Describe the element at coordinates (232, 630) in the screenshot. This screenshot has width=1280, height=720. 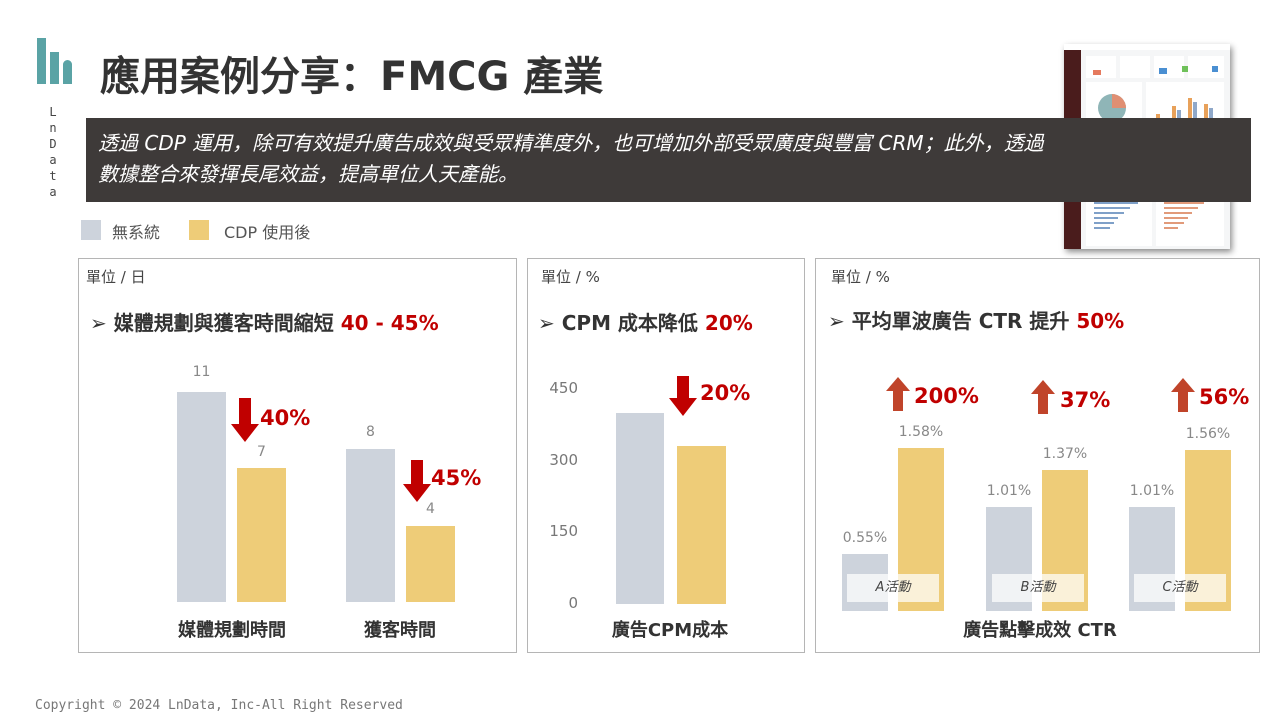
I see `category-label: 媒體規劃時間` at that location.